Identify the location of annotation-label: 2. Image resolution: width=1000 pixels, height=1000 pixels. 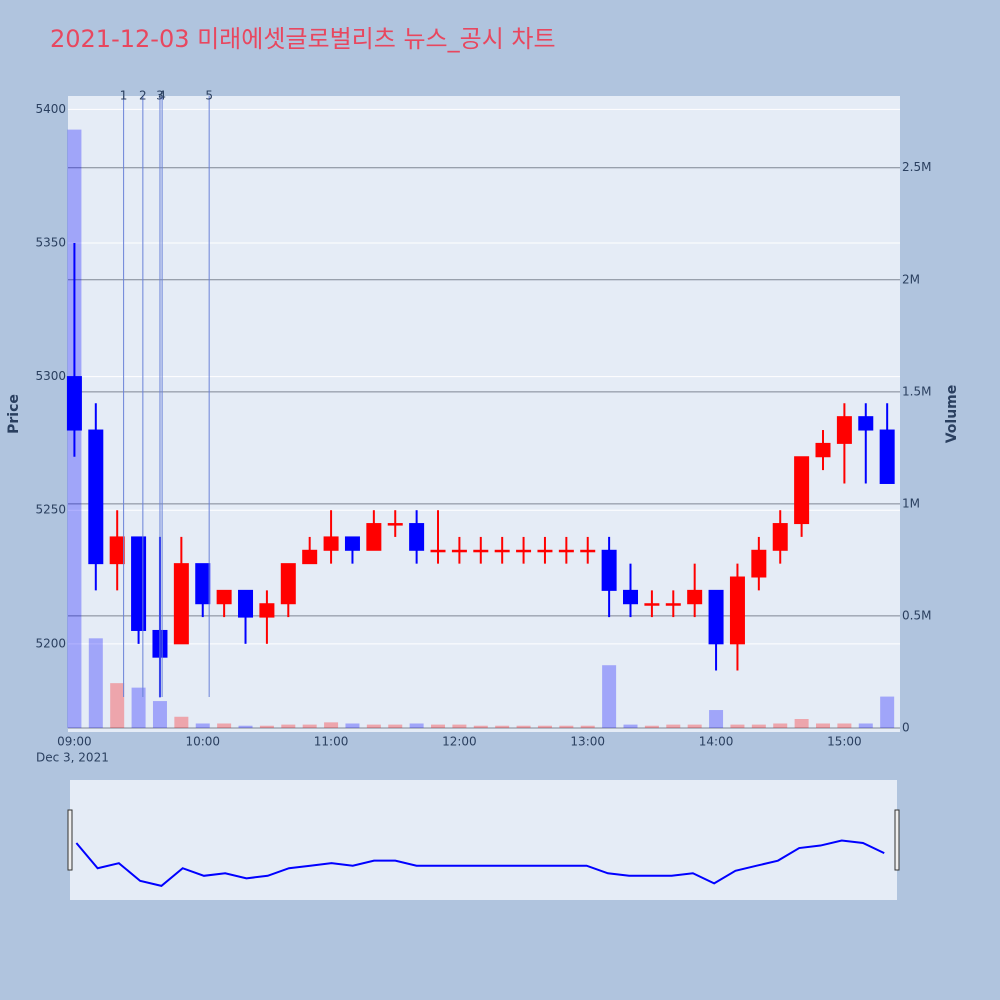
(143, 96).